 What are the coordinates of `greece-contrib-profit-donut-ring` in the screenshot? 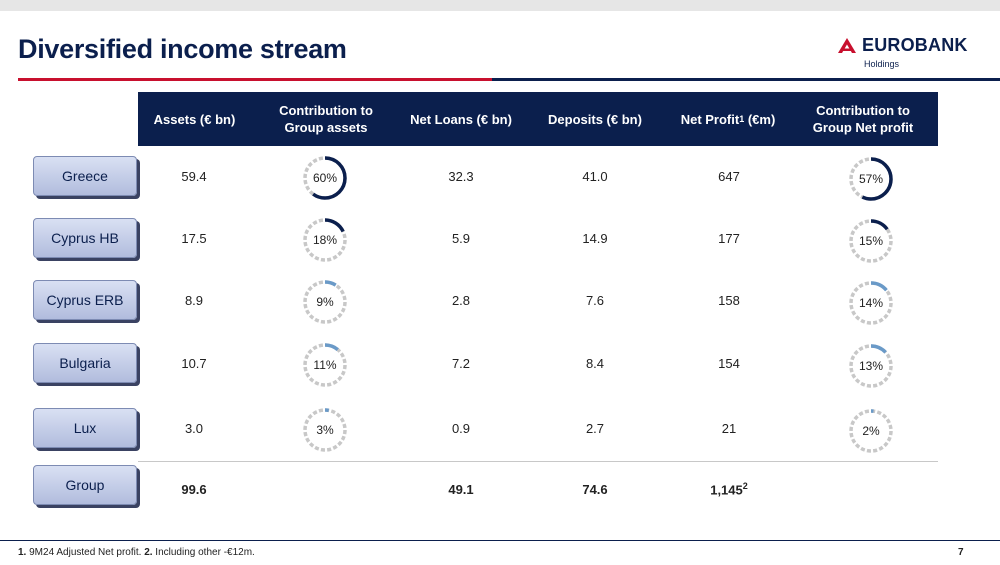 It's located at (871, 179).